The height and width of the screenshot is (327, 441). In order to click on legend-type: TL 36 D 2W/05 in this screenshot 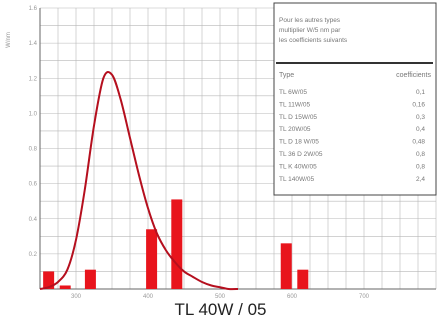, I will do `click(301, 154)`.